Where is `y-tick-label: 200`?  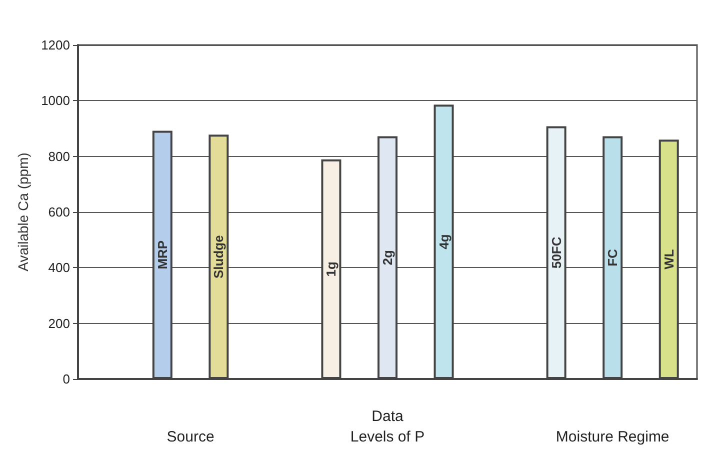 y-tick-label: 200 is located at coordinates (59, 323).